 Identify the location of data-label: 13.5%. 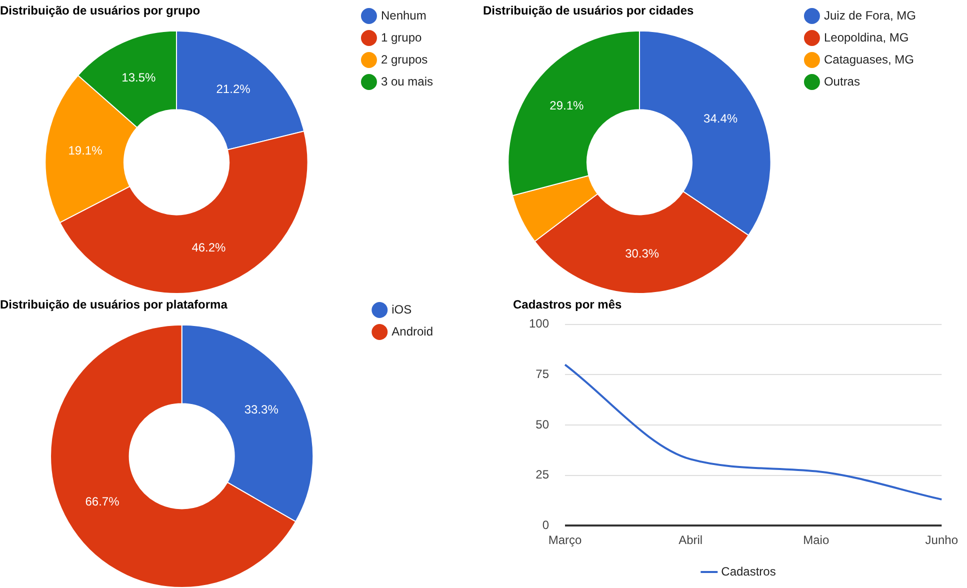
(139, 77).